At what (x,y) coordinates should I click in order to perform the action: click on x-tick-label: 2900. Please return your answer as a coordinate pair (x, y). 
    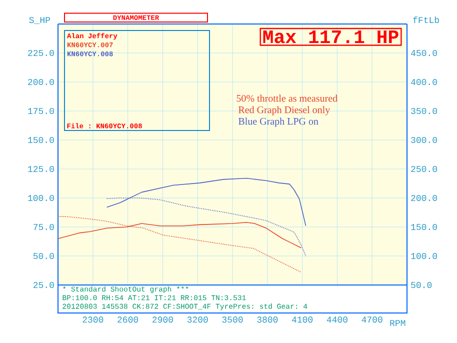
    Looking at the image, I should click on (162, 319).